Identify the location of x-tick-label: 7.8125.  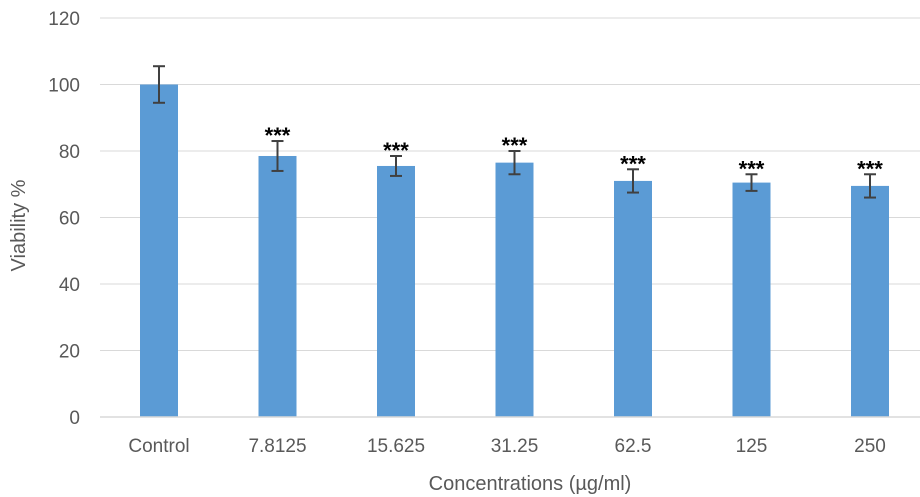
(277, 446).